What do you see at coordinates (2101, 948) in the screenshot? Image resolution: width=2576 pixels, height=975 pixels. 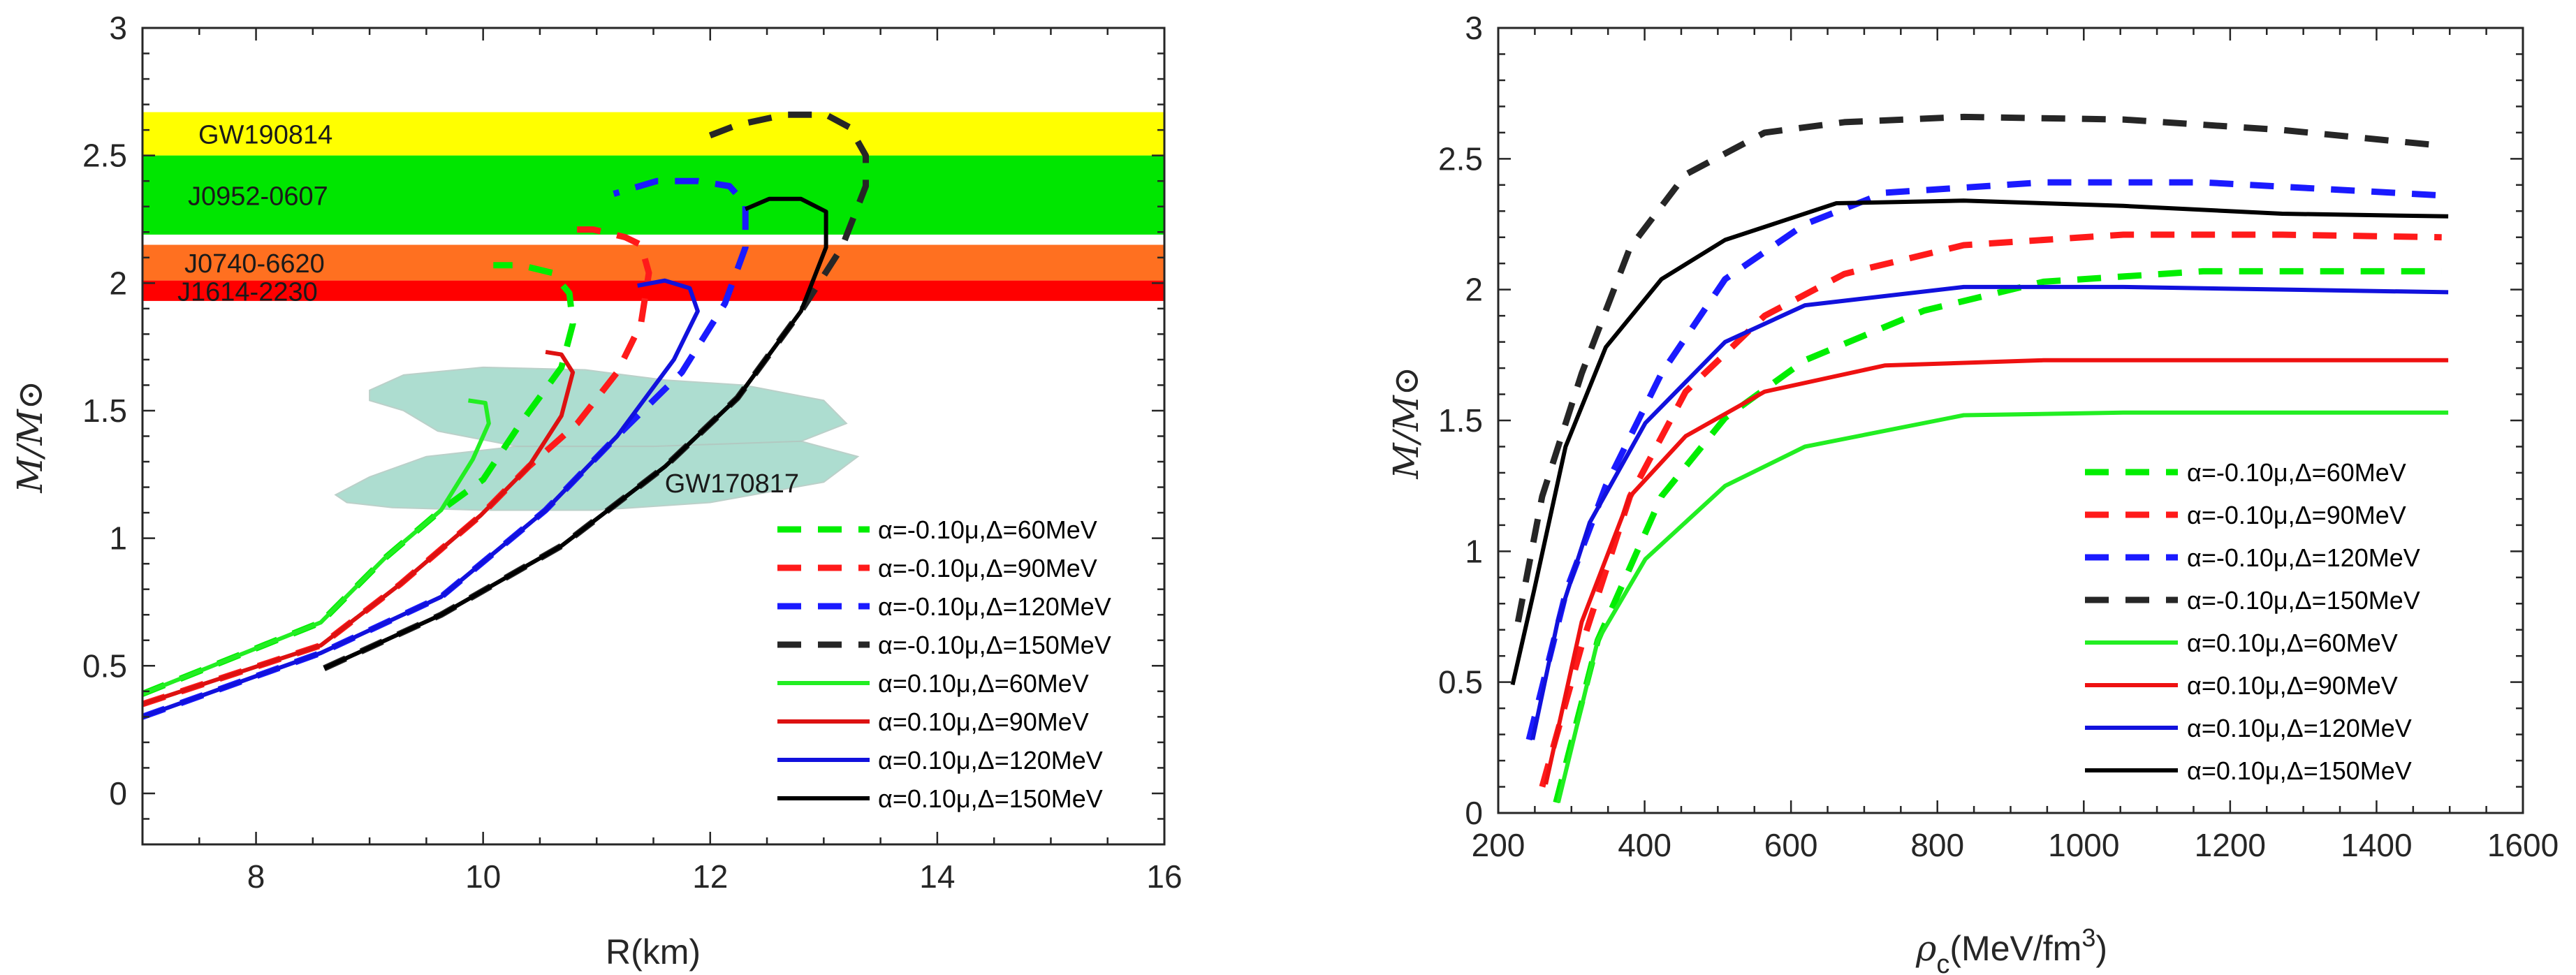 I see `x-label-close: )` at bounding box center [2101, 948].